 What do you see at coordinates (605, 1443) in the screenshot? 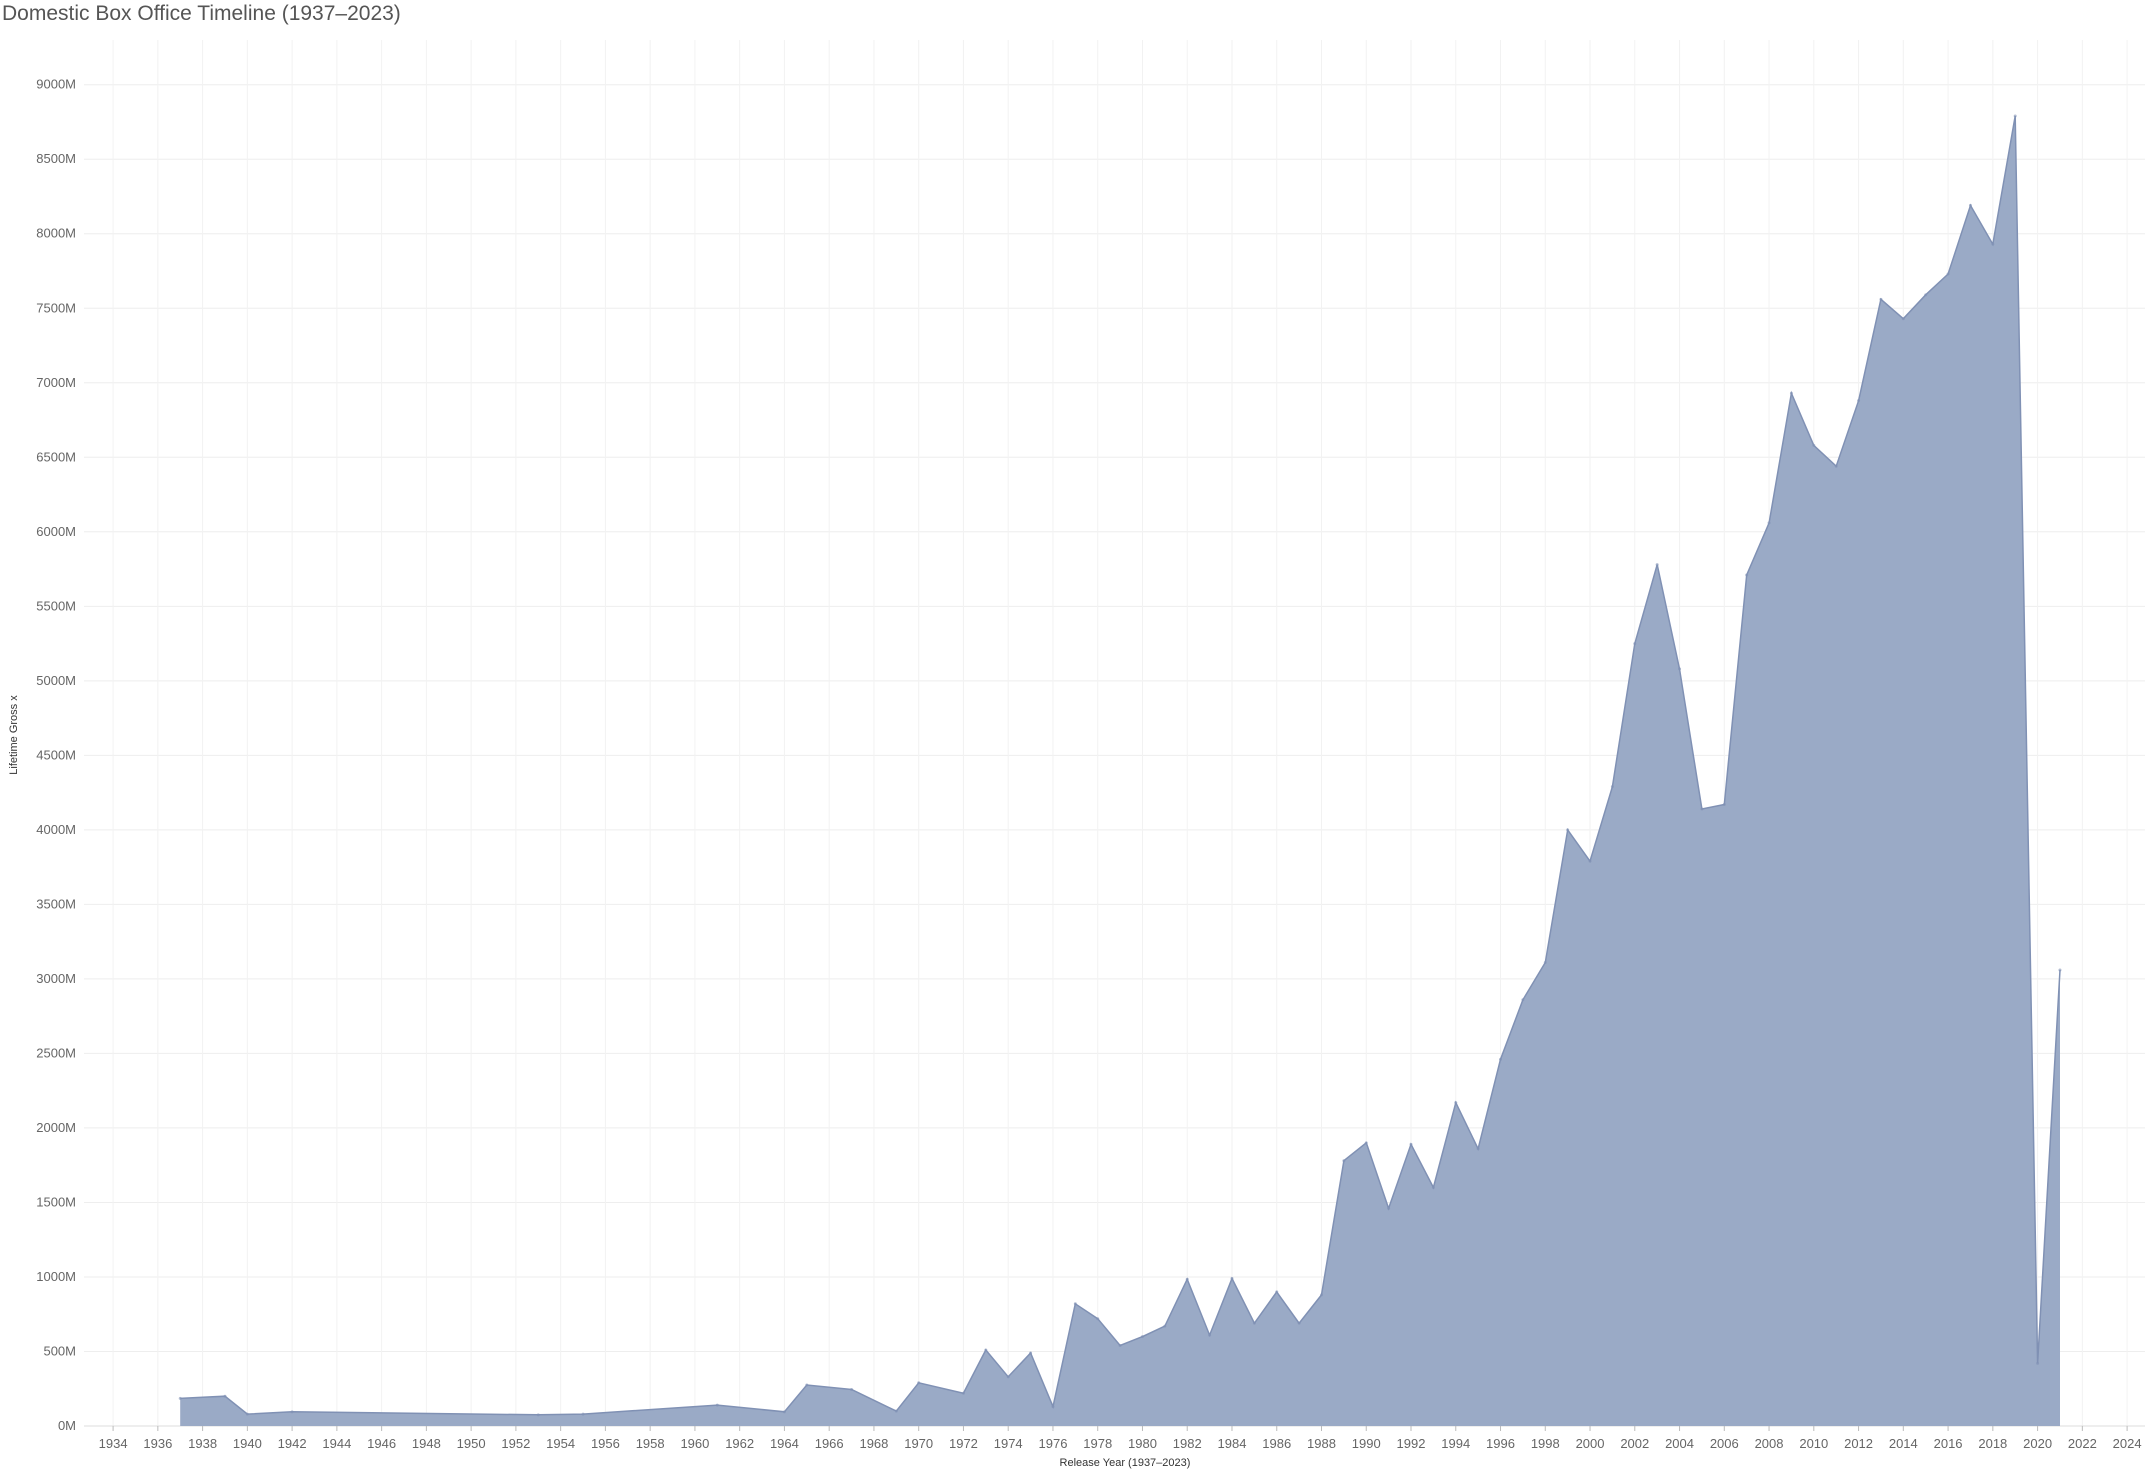
I see `x-tick-label: 1956` at bounding box center [605, 1443].